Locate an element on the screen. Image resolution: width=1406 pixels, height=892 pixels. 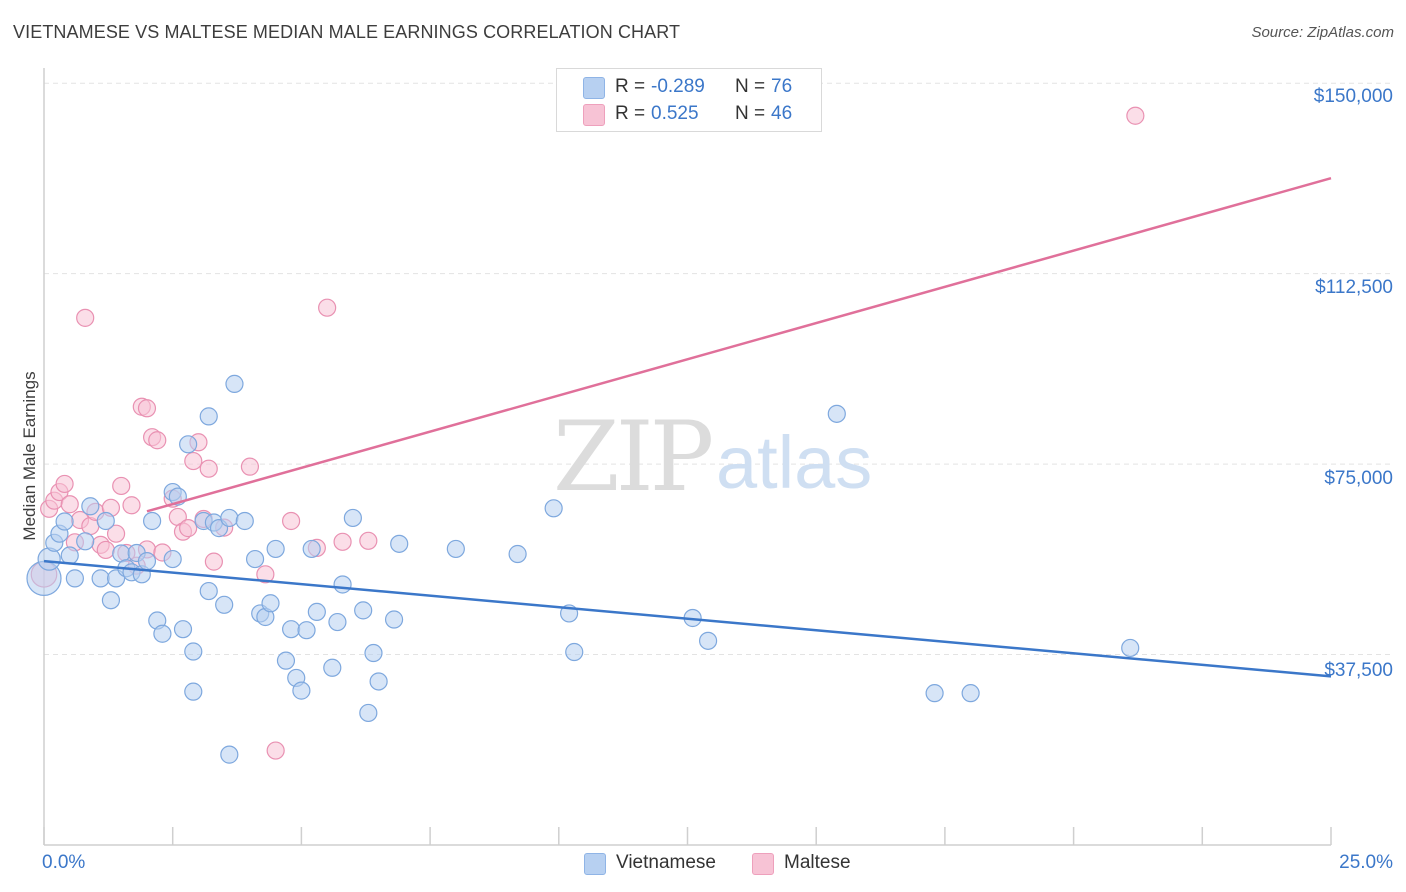
r-value: -0.289 is located at coordinates (678, 86).